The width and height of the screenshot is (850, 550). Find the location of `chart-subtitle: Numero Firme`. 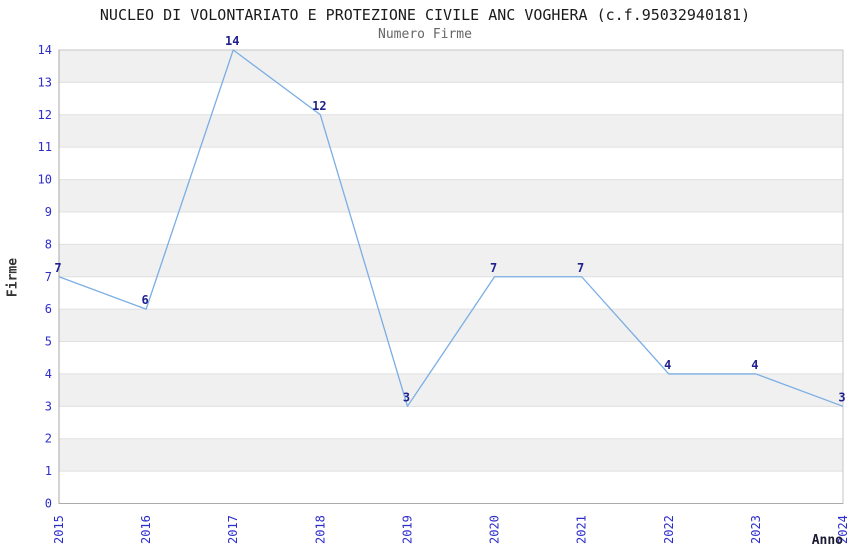

chart-subtitle: Numero Firme is located at coordinates (425, 34).